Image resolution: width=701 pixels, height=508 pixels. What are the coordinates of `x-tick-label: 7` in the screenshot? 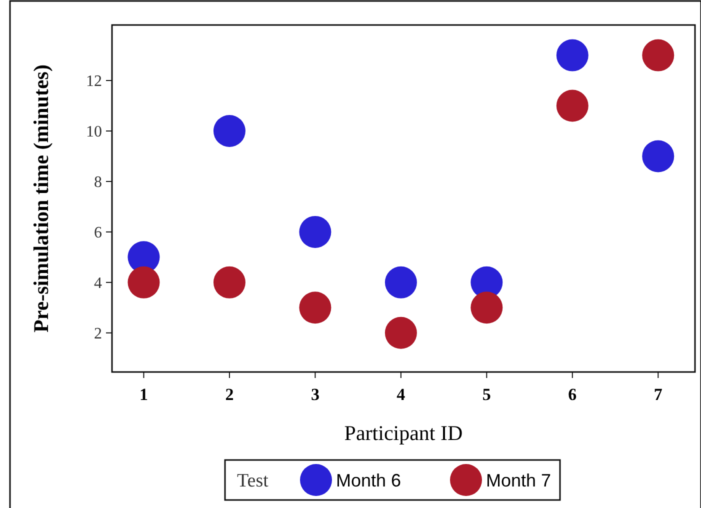 It's located at (658, 394).